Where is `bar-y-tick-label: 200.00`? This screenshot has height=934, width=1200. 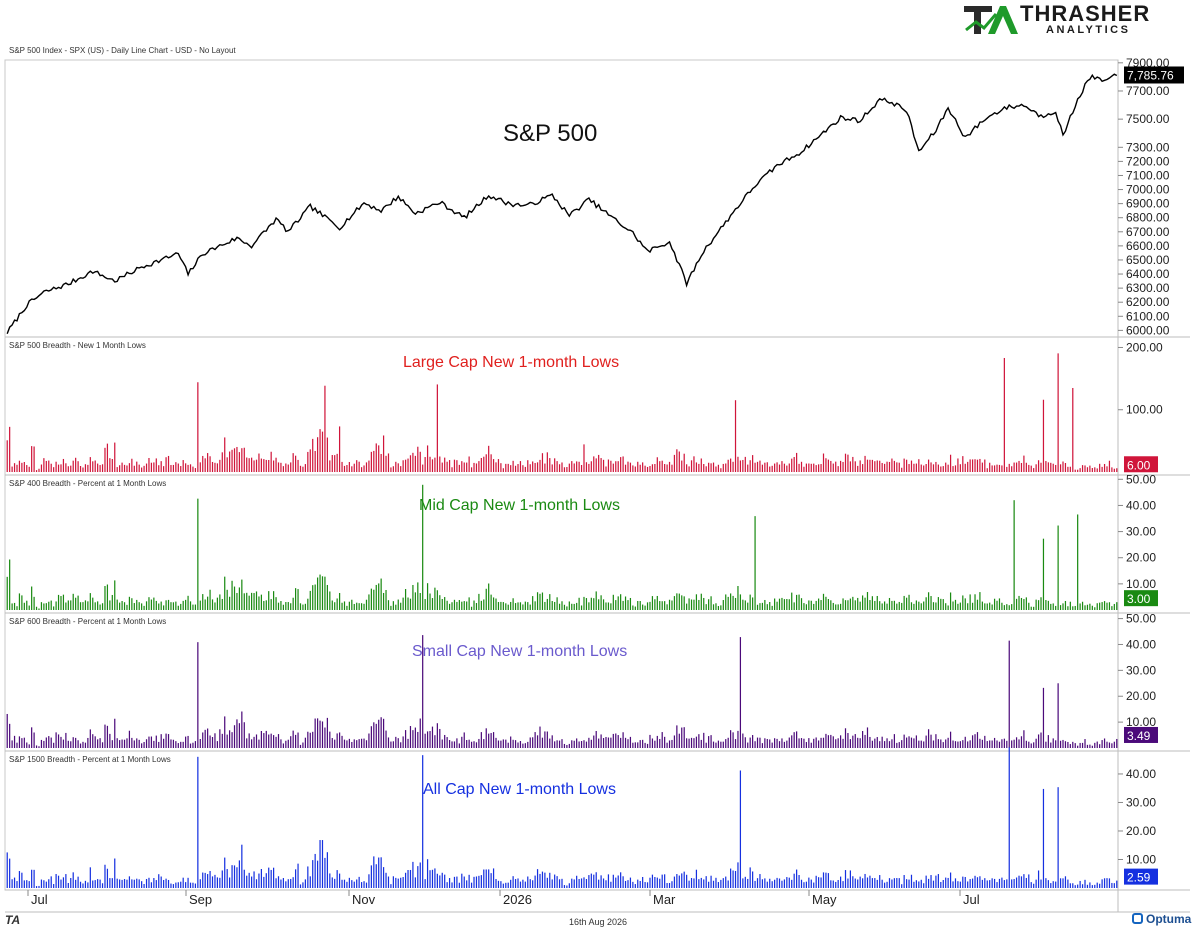
bar-y-tick-label: 200.00 is located at coordinates (1144, 347).